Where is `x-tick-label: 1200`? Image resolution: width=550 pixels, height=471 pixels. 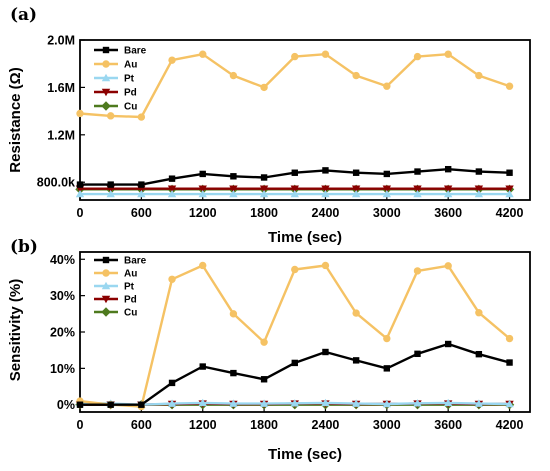 x-tick-label: 1200 is located at coordinates (203, 425).